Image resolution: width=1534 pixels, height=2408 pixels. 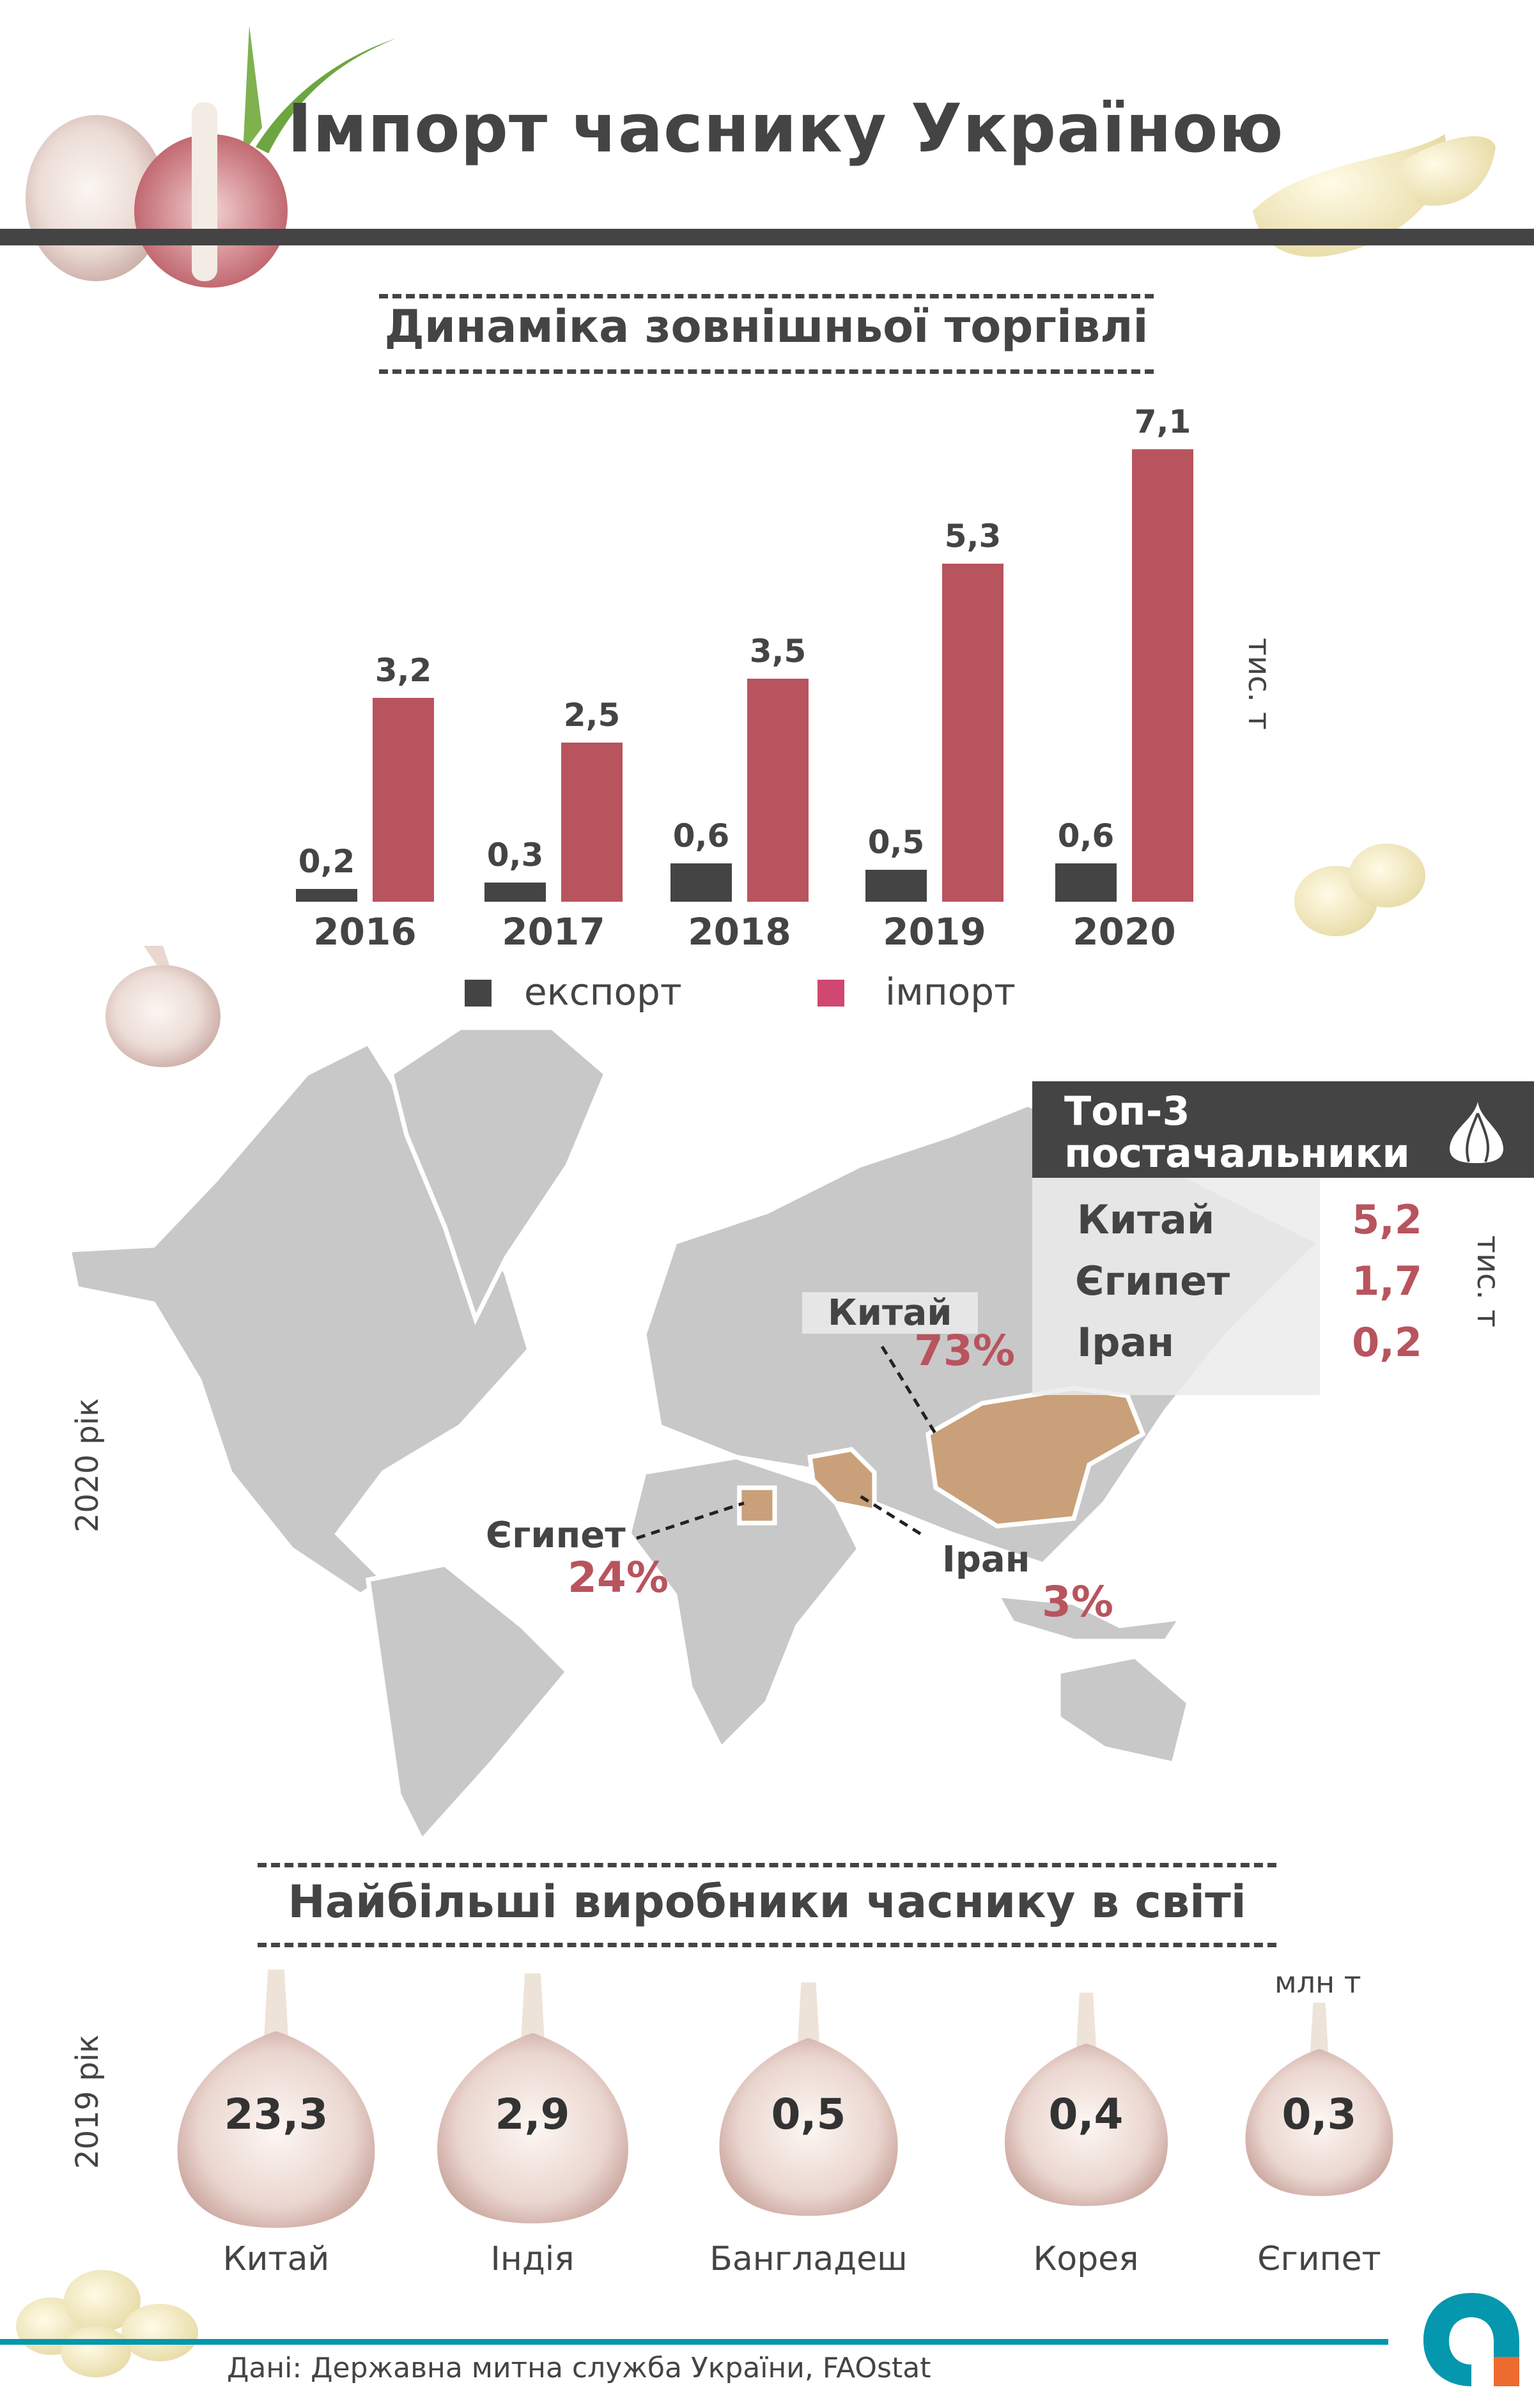 What do you see at coordinates (934, 931) in the screenshot?
I see `x-tick-2019: 2019` at bounding box center [934, 931].